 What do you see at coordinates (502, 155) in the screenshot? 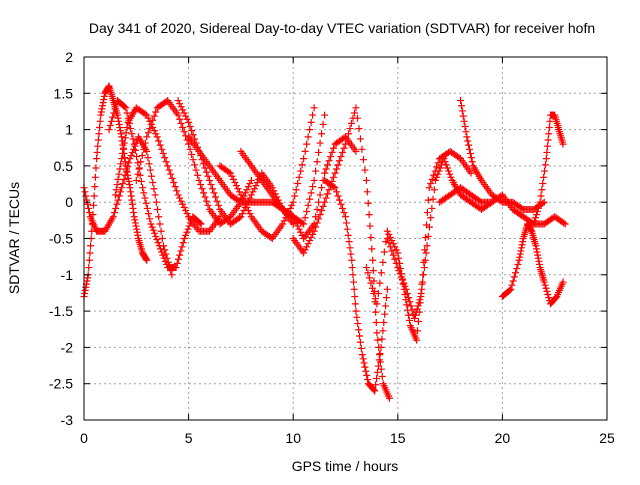
I see `series-arc15` at bounding box center [502, 155].